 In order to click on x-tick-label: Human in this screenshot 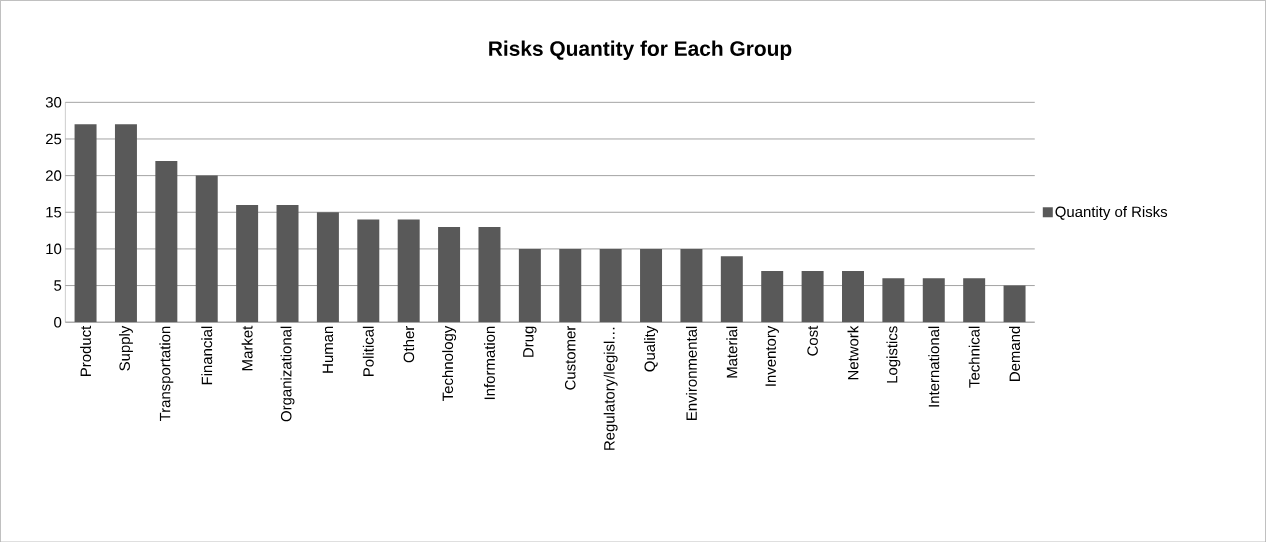, I will do `click(328, 349)`.